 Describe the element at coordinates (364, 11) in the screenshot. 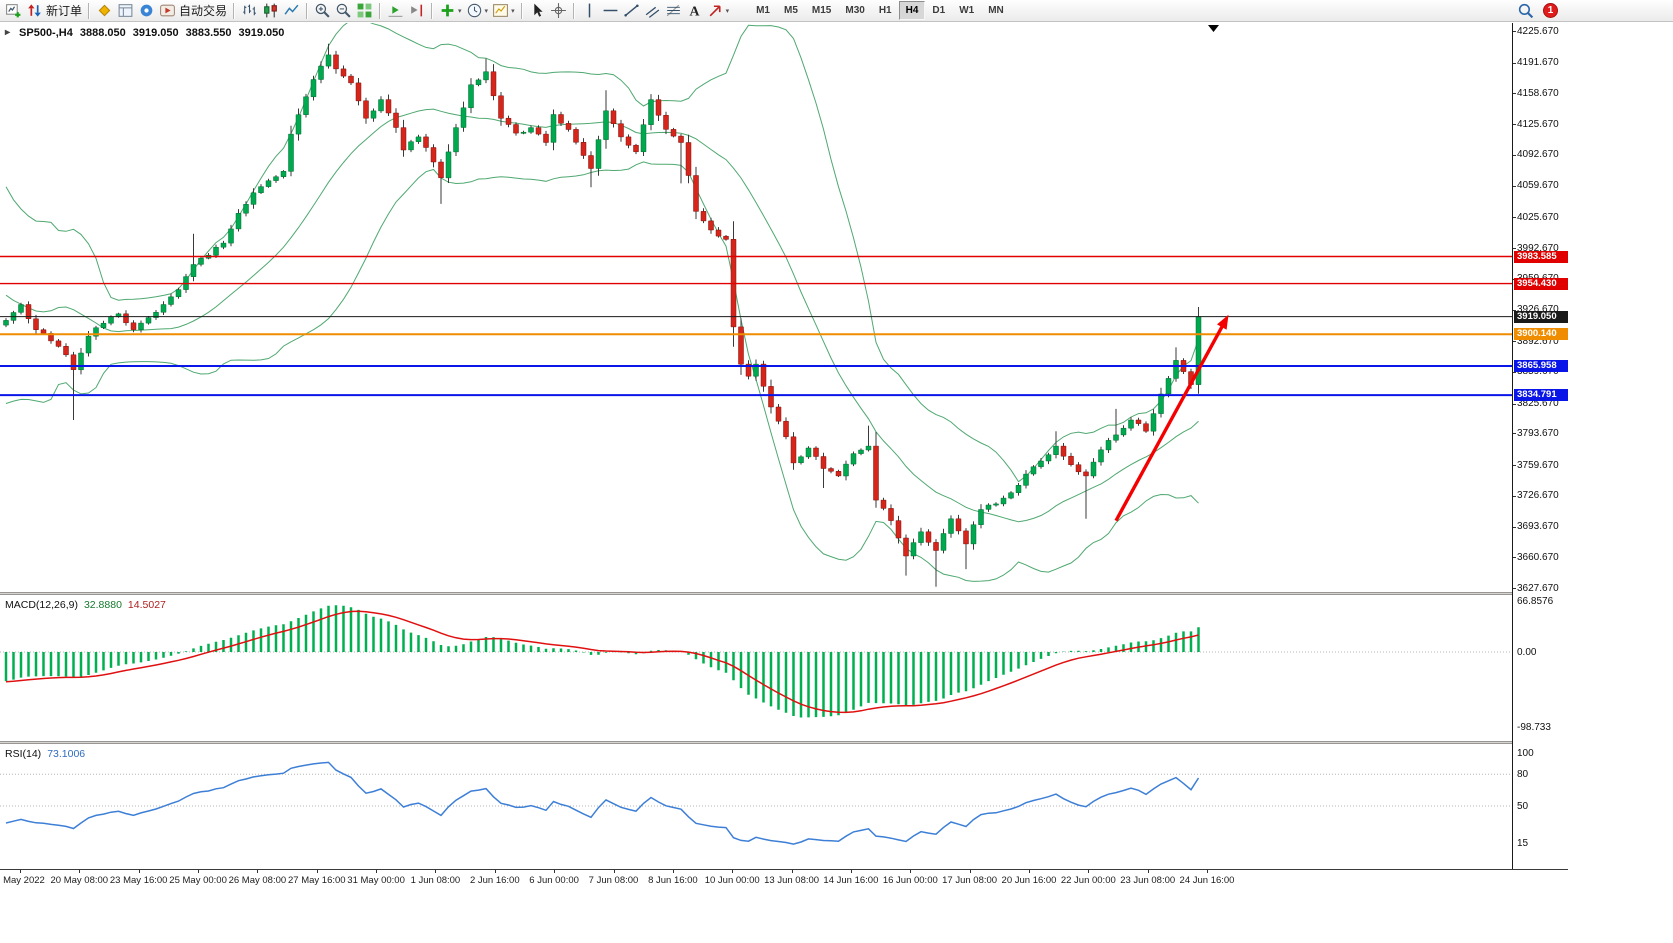

I see `tile-windows-button` at that location.